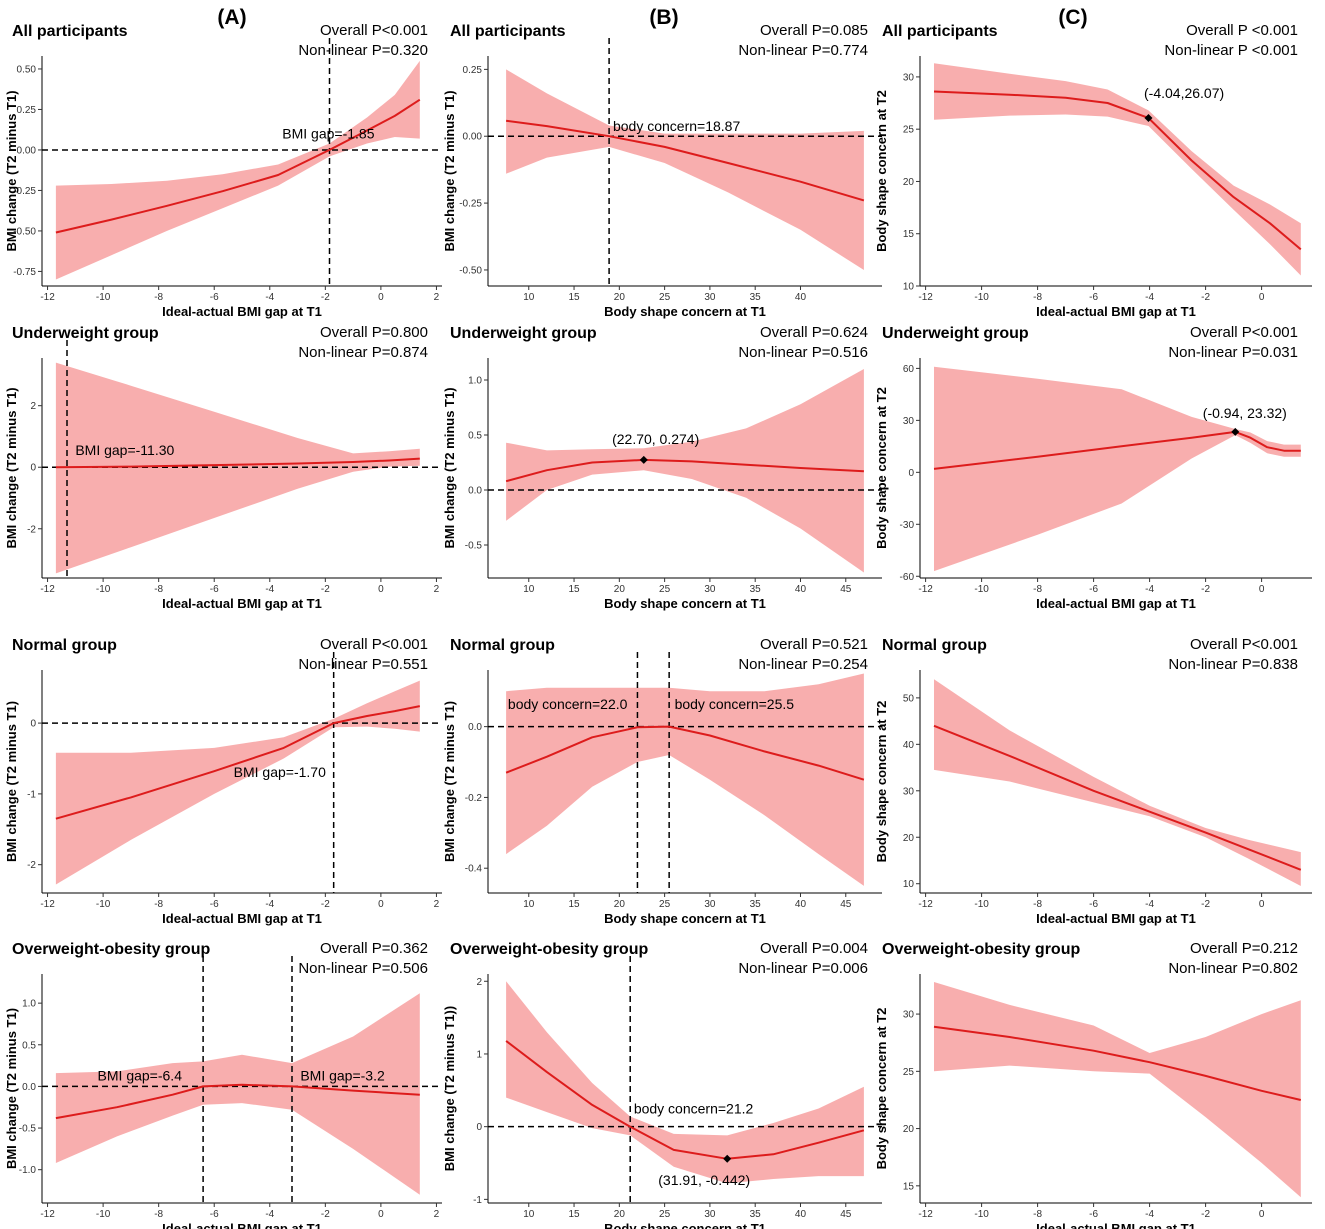  What do you see at coordinates (909, 698) in the screenshot?
I see `y-tick-label: 50` at bounding box center [909, 698].